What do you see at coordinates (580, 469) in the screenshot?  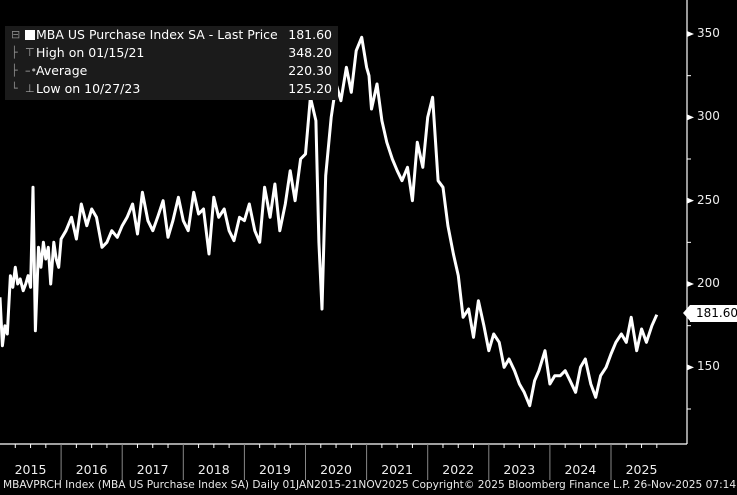 I see `x-tick-label: 2024` at bounding box center [580, 469].